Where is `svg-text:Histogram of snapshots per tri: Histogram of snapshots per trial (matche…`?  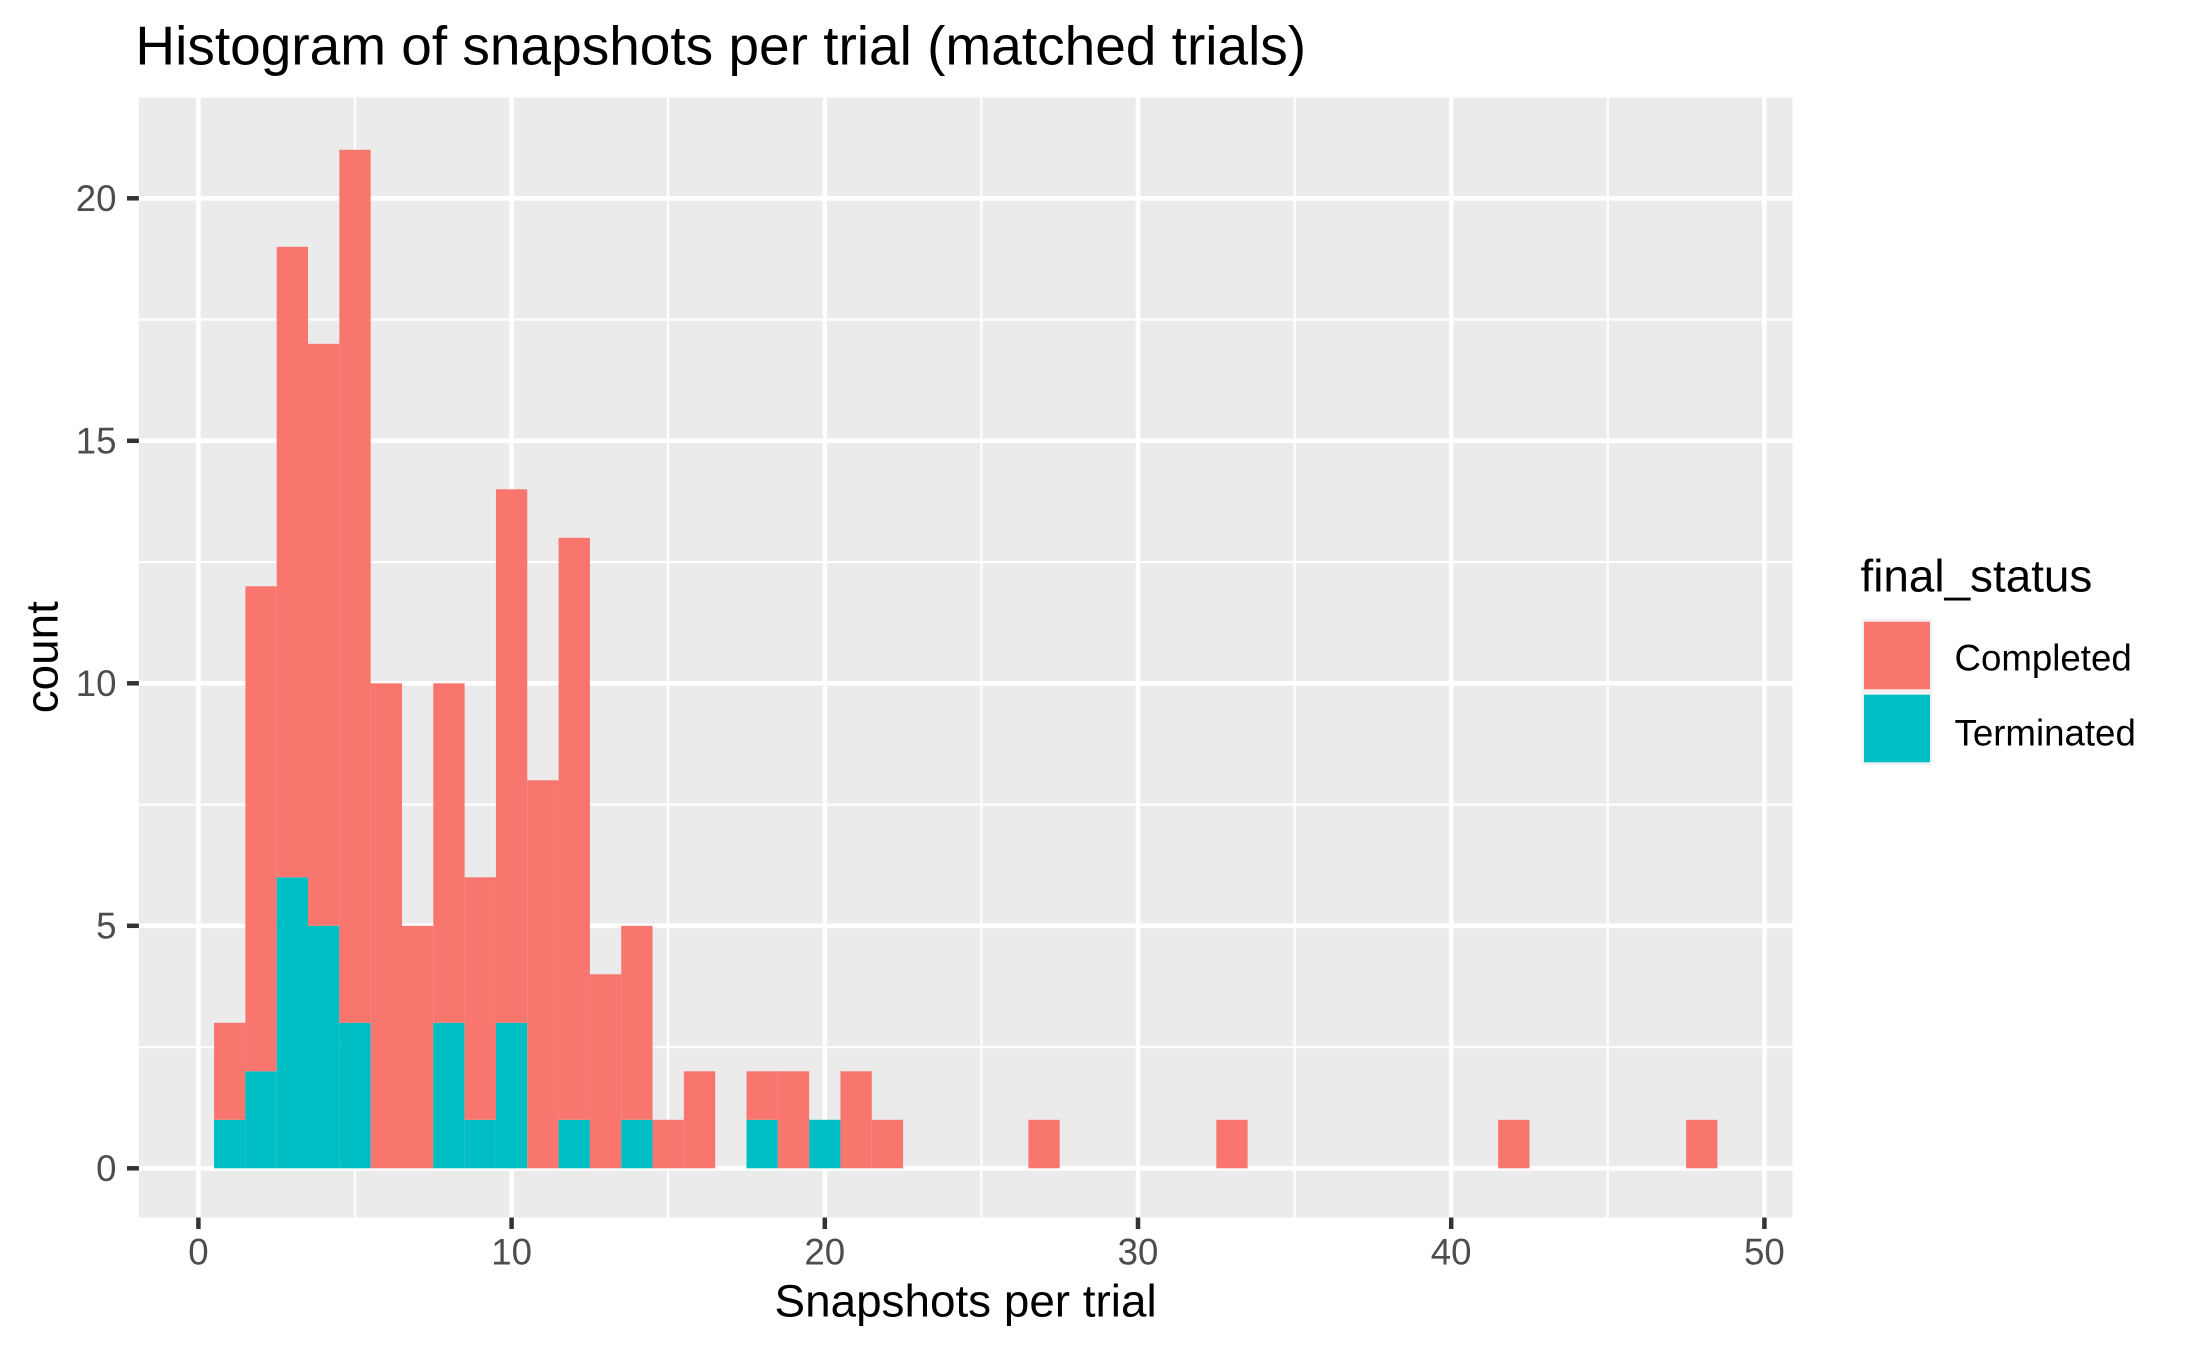
svg-text:Histogram of snapshots per tri: Histogram of snapshots per trial (matche… is located at coordinates (720, 46).